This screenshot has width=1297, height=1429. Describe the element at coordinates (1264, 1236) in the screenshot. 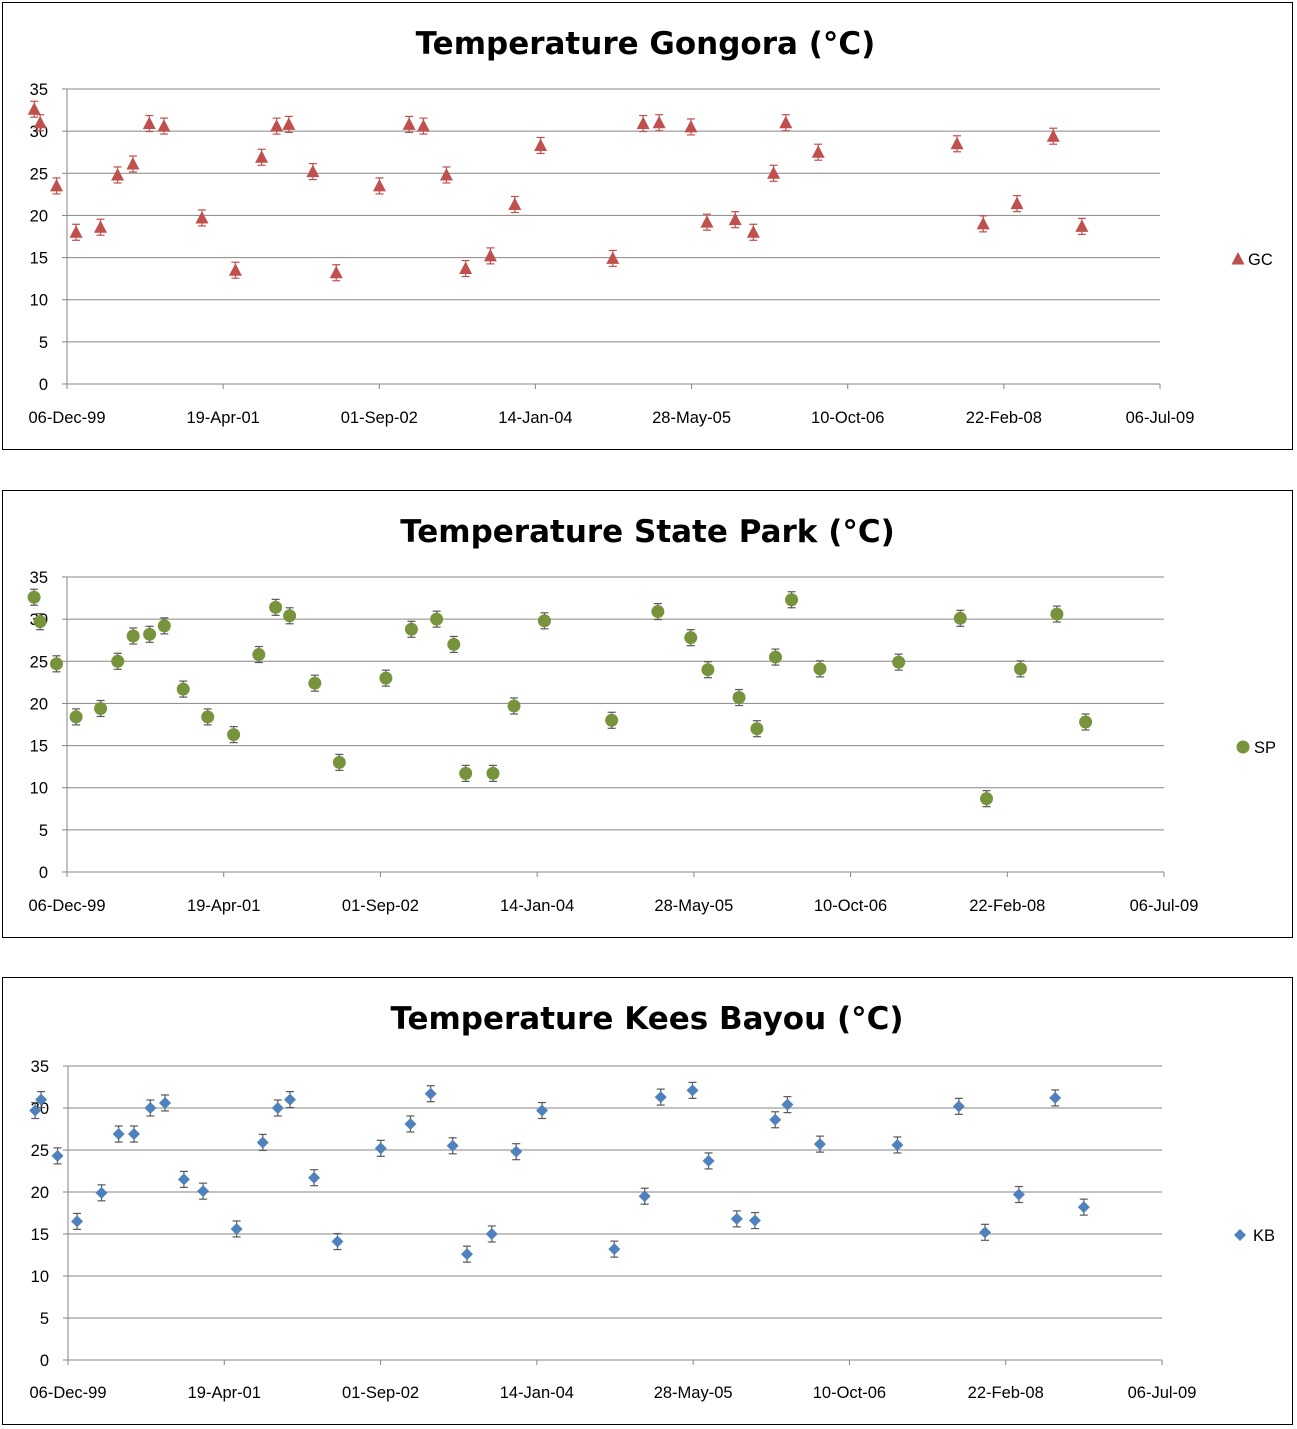

I see `legend-label: KB` at that location.